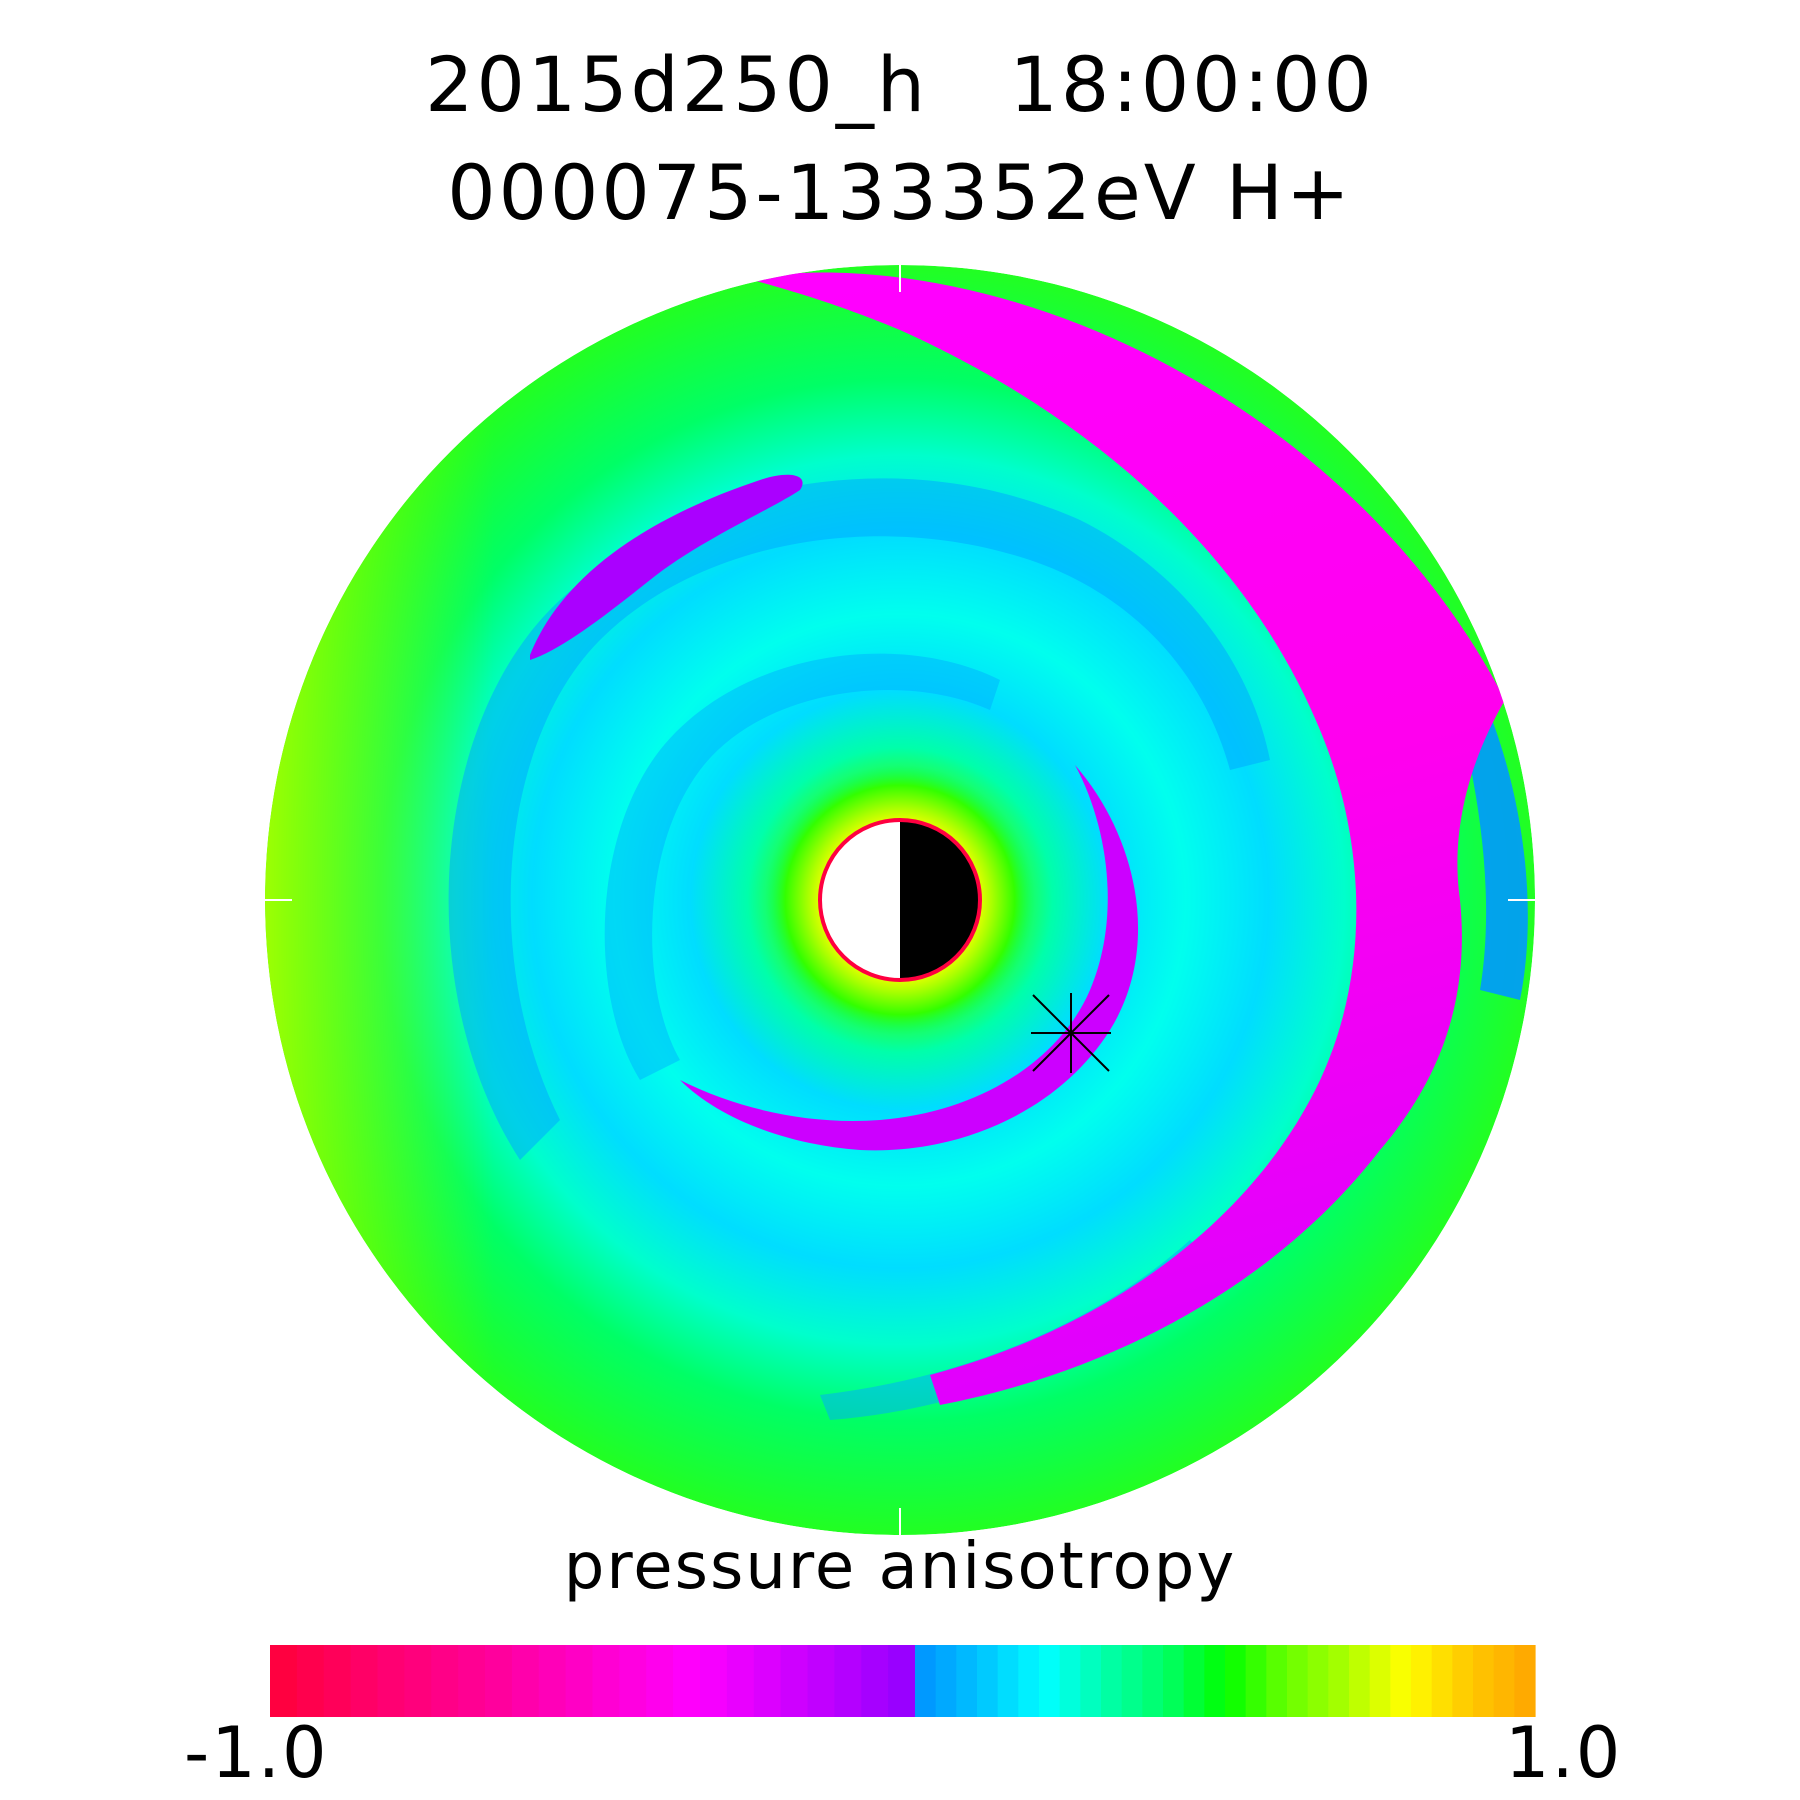 The width and height of the screenshot is (1800, 1800). I want to click on inner-purple-crescent, so click(909, 958).